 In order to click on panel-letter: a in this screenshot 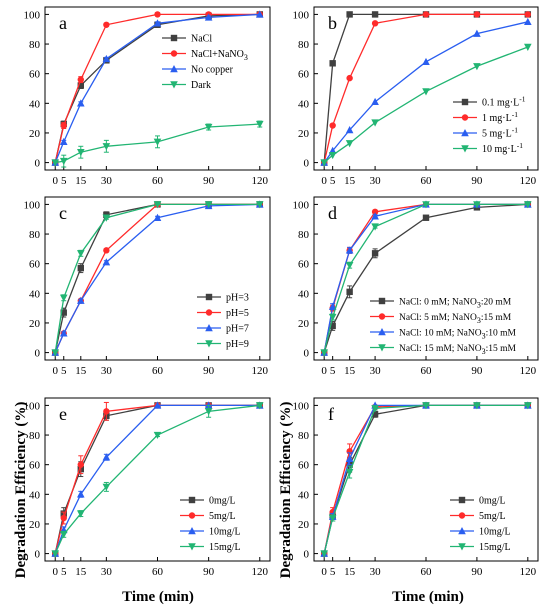, I will do `click(63, 23)`.